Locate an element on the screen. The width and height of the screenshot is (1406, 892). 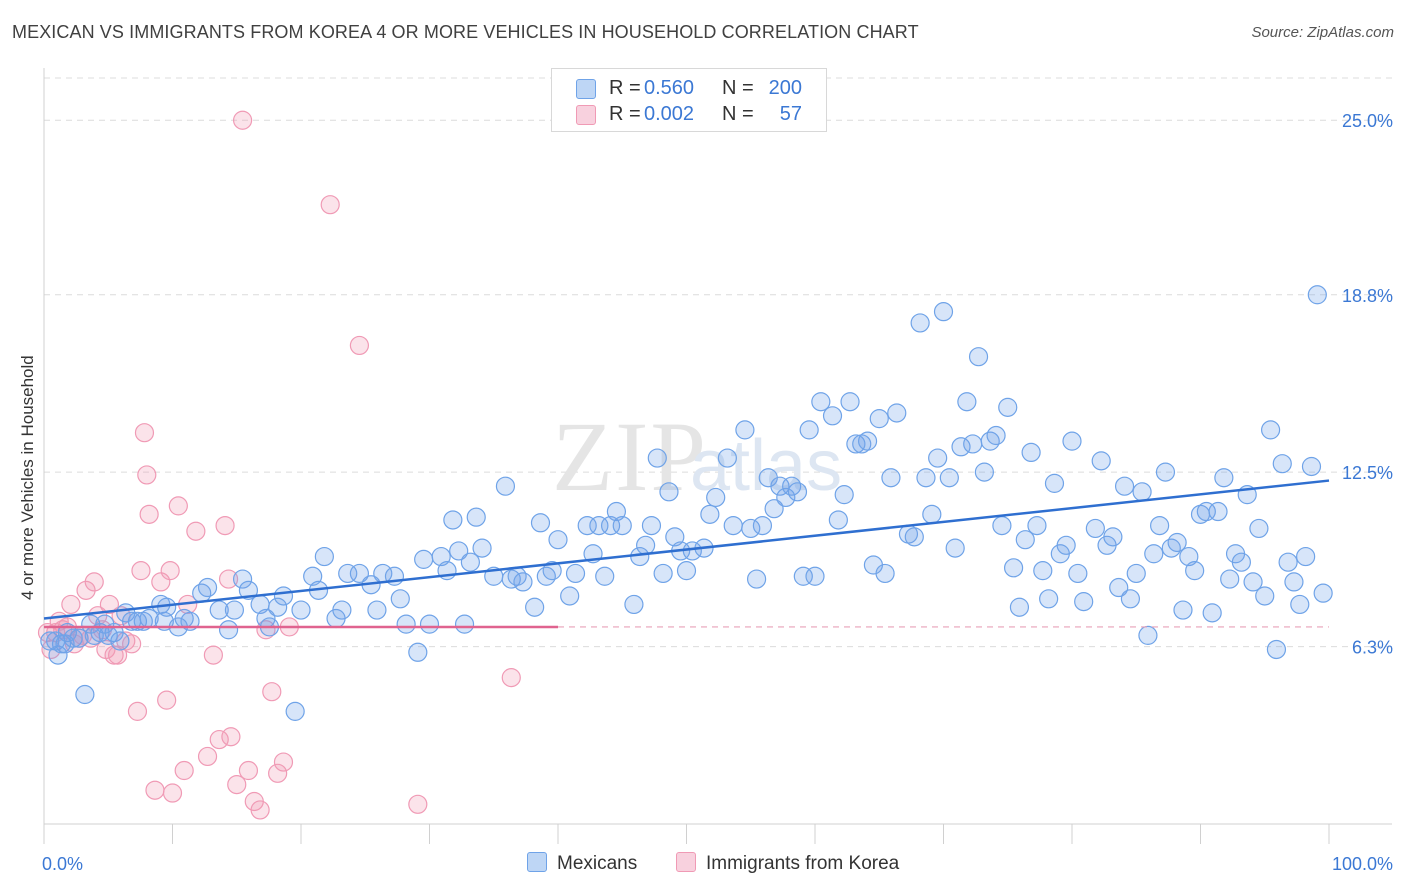
r-label: R = is located at coordinates (625, 114).